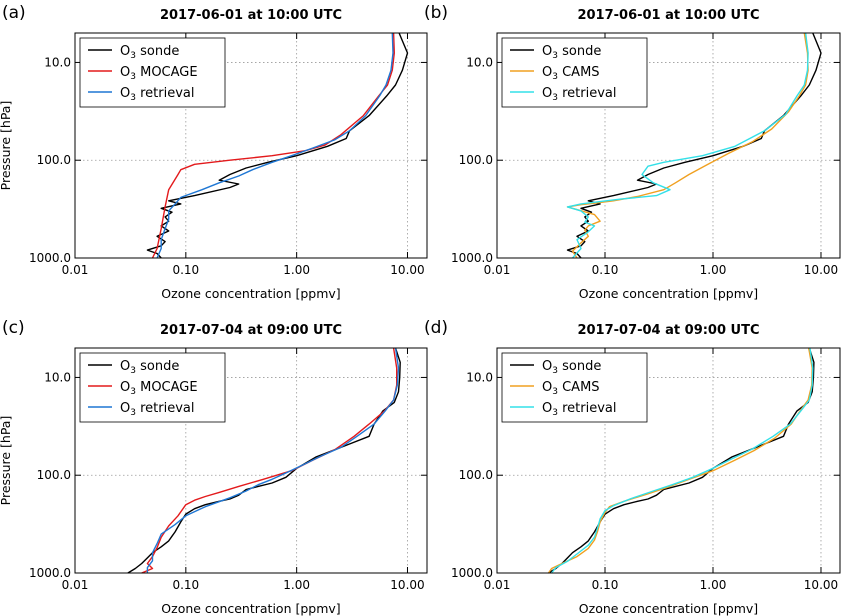 The width and height of the screenshot is (850, 616). What do you see at coordinates (13, 328) in the screenshot?
I see `panel-tag: (c)` at bounding box center [13, 328].